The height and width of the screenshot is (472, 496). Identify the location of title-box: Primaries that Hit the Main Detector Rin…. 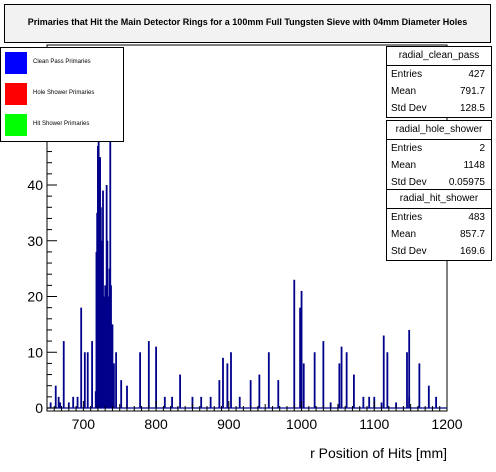
(247, 23).